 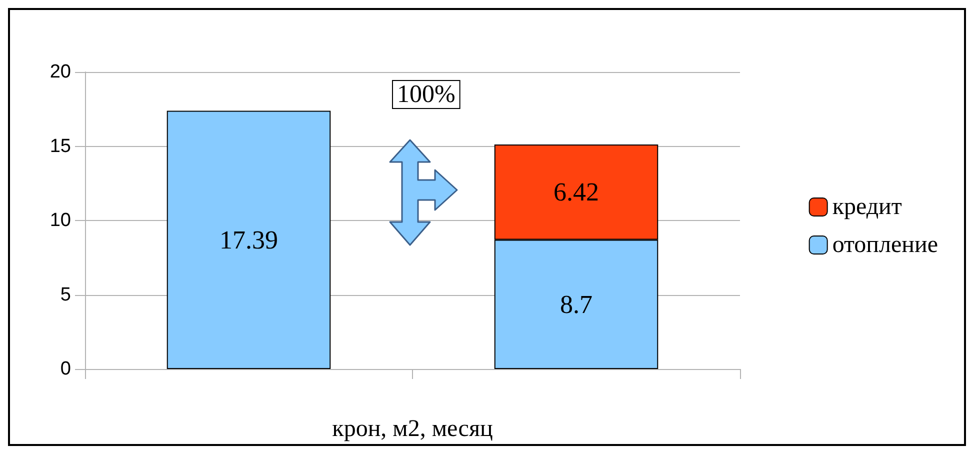 I want to click on data-label: 17.39, so click(x=249, y=239).